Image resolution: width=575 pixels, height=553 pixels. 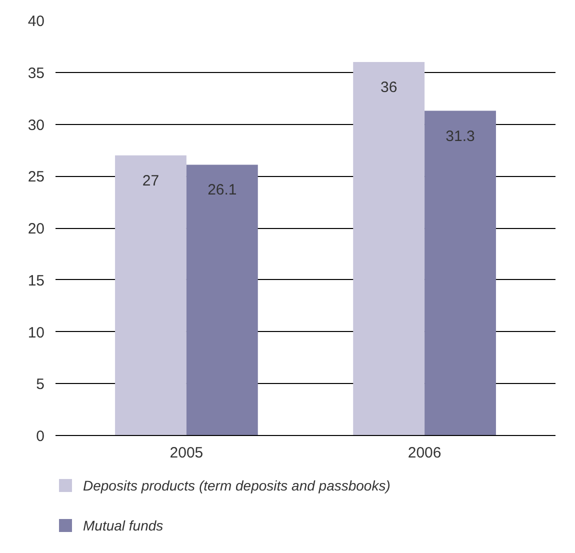 I want to click on y-tick-label: 20, so click(x=36, y=229).